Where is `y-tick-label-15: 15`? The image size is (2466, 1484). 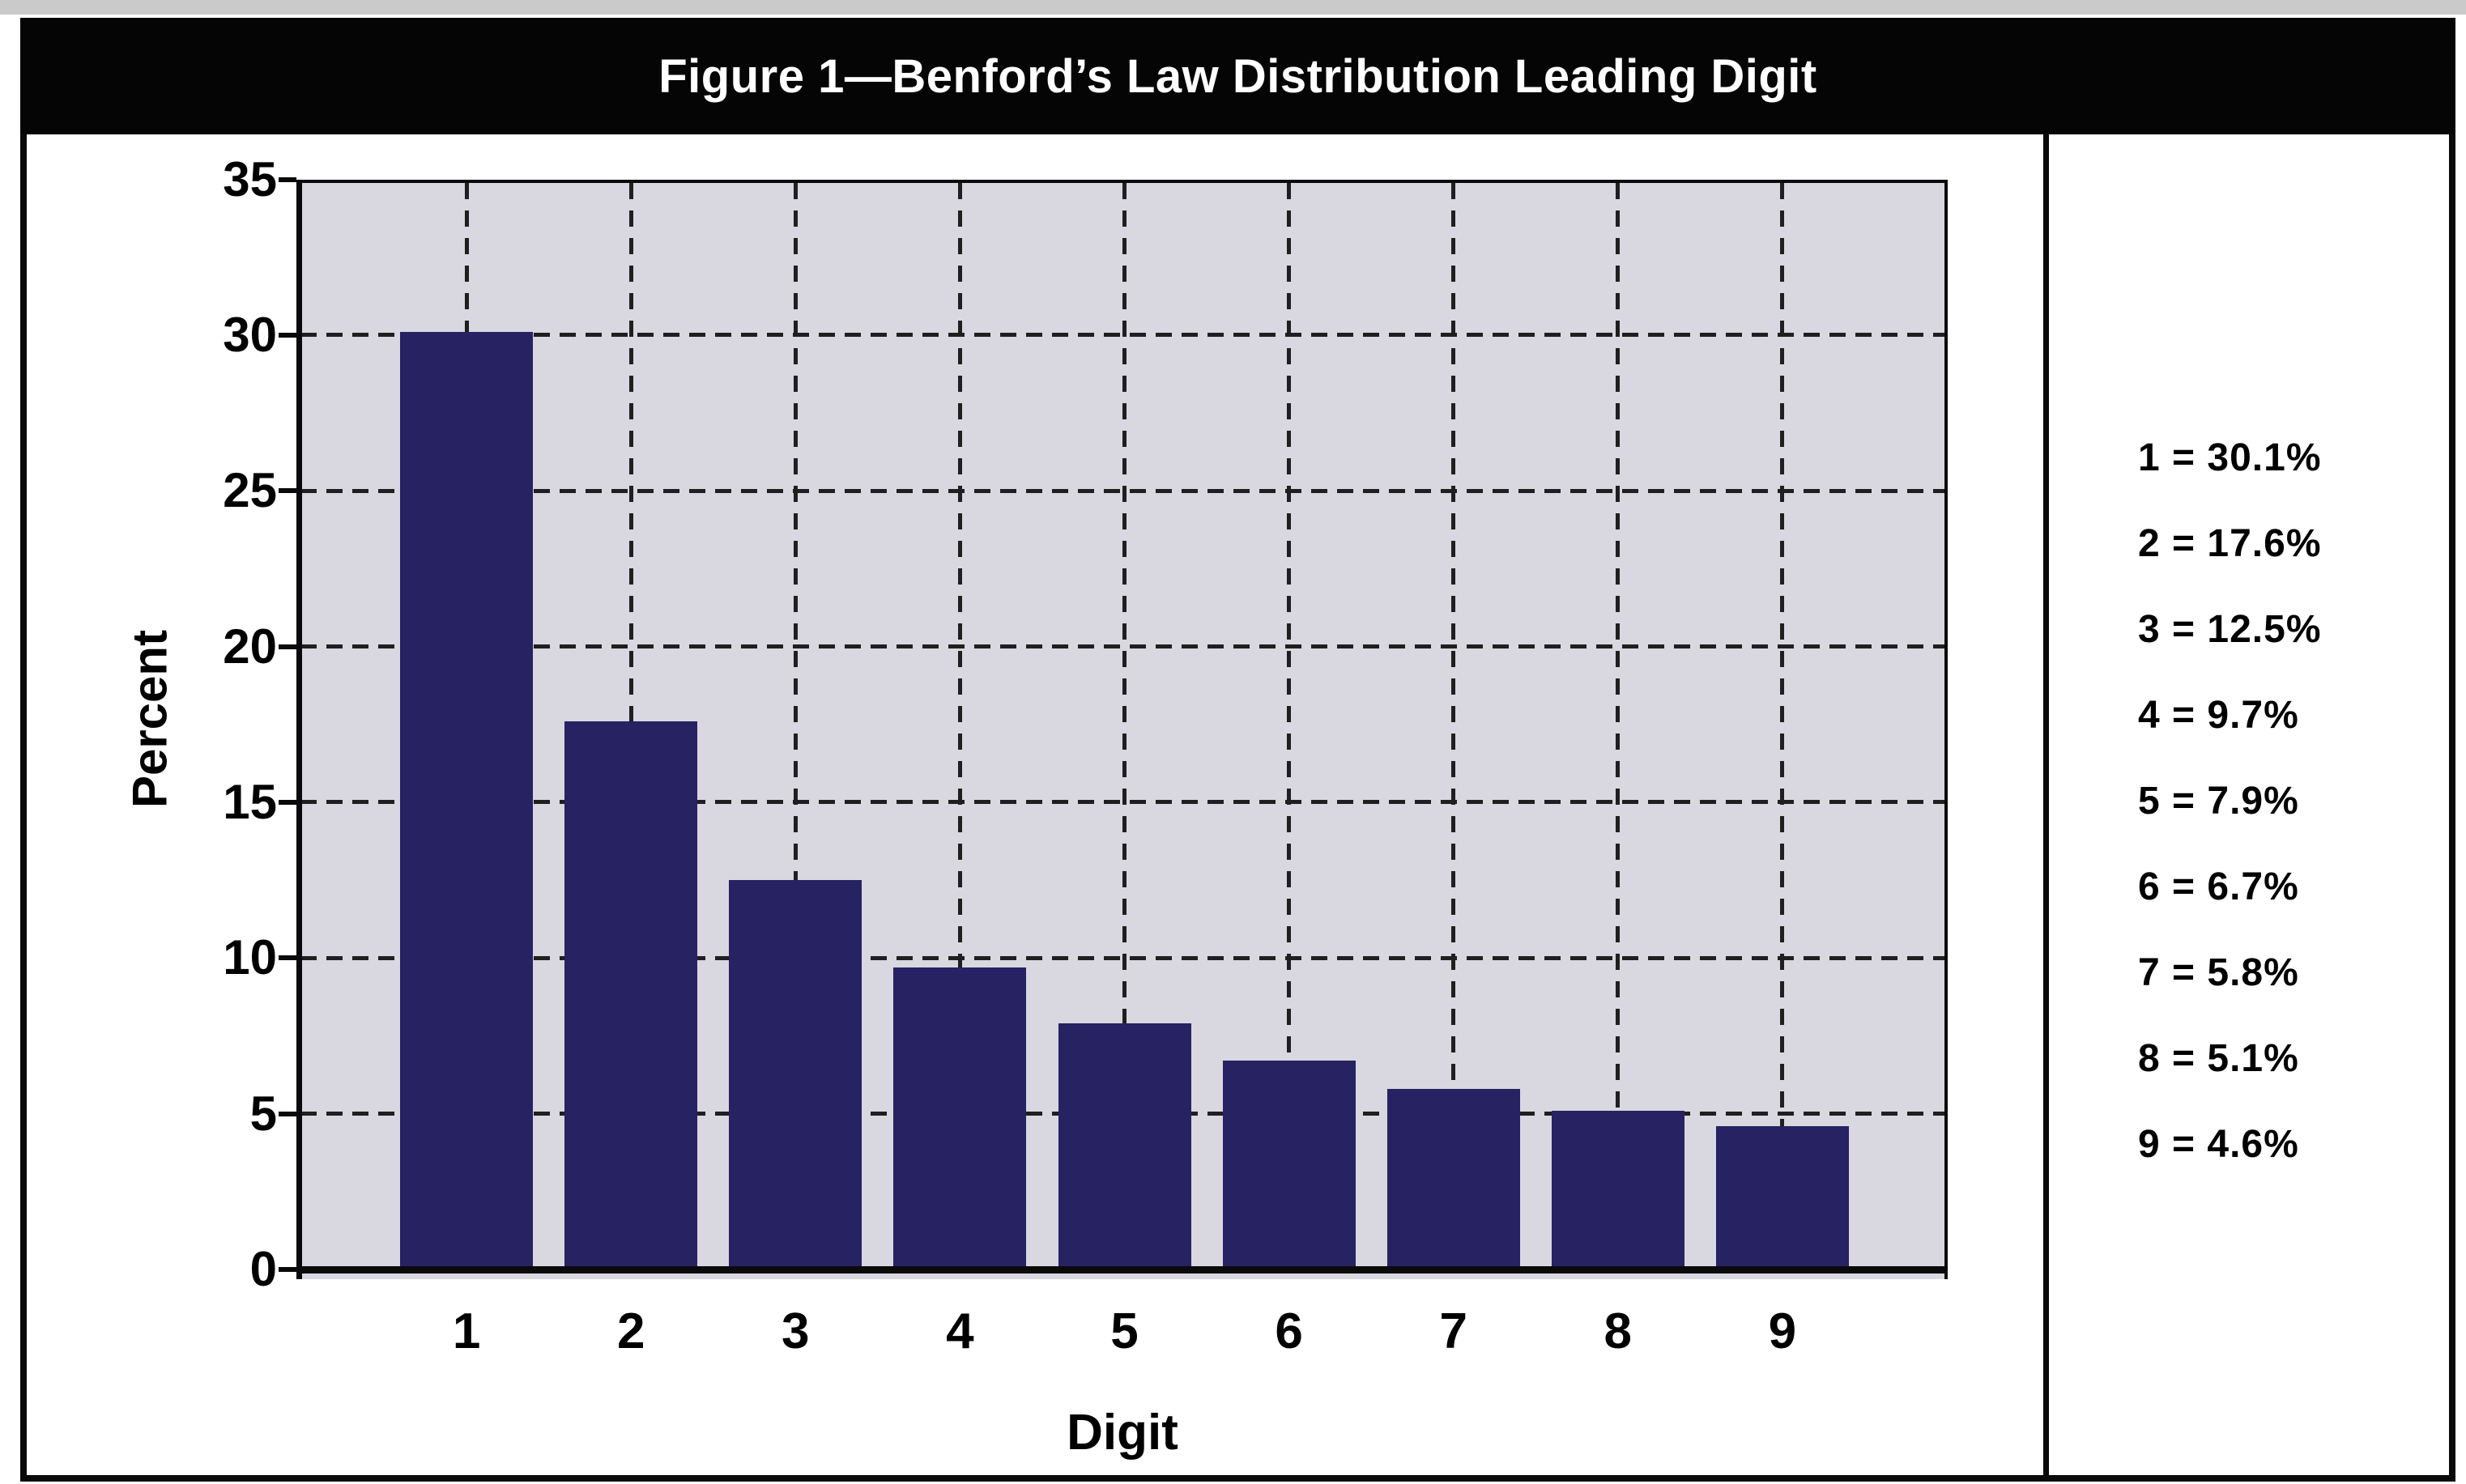
y-tick-label-15: 15 is located at coordinates (250, 801).